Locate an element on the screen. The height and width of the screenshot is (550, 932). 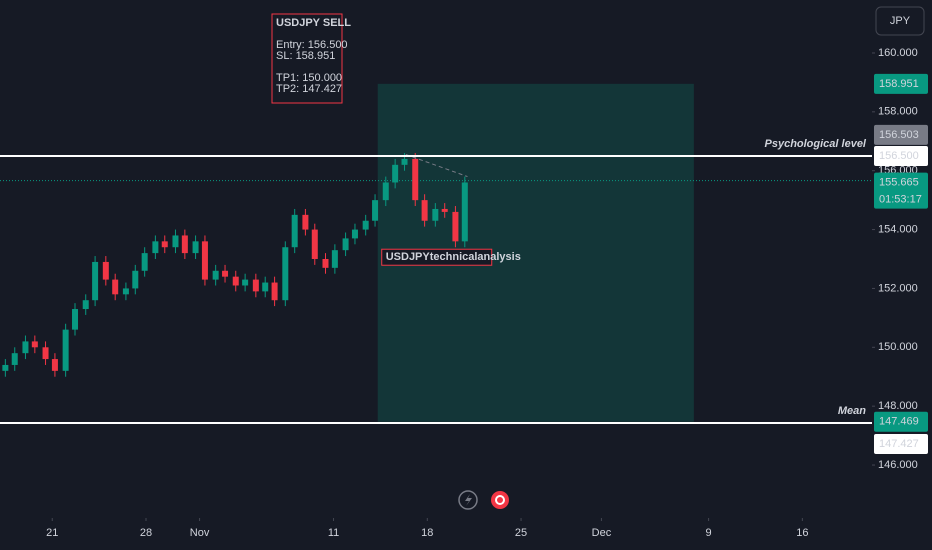
x-tick-label: 28 is located at coordinates (146, 533).